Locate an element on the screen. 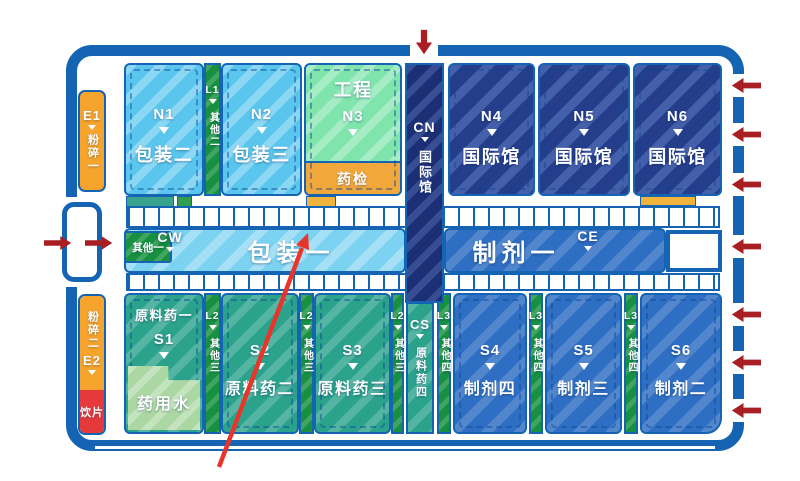  hall-code: S5 is located at coordinates (583, 350).